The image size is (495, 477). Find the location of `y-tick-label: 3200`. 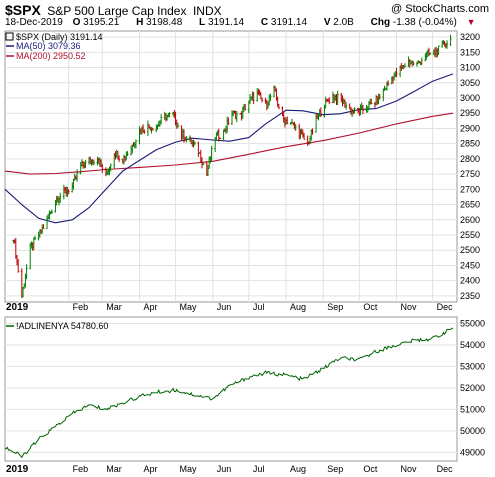

y-tick-label: 3200 is located at coordinates (470, 37).